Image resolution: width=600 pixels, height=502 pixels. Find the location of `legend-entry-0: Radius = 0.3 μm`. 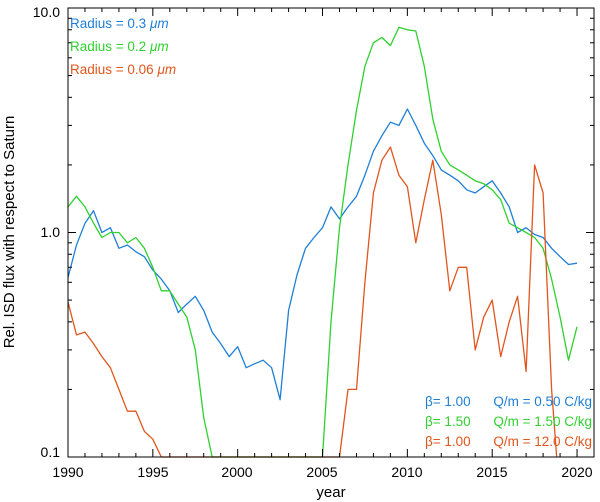

legend-entry-0: Radius = 0.3 μm is located at coordinates (119, 23).